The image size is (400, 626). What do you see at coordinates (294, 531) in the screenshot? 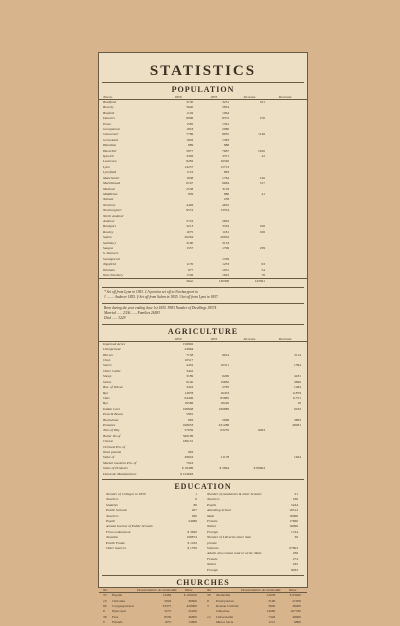
I see `table-cell: 1744` at bounding box center [294, 531].